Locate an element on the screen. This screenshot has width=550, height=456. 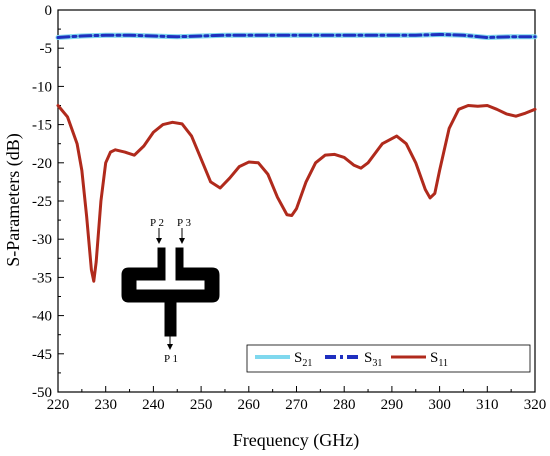
y-tick-label: -35 is located at coordinates (42, 278).